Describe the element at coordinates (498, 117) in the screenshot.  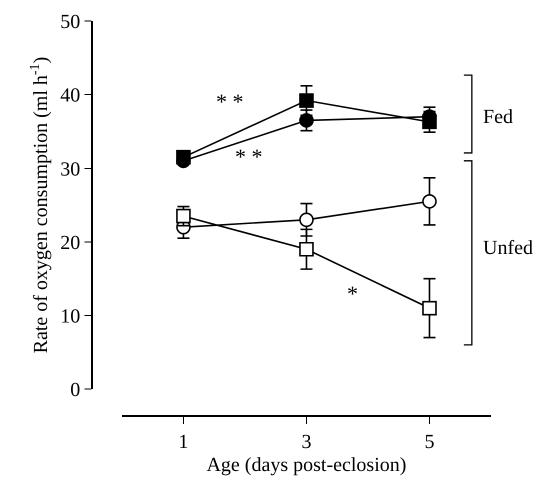
I see `annotation: Fed` at that location.